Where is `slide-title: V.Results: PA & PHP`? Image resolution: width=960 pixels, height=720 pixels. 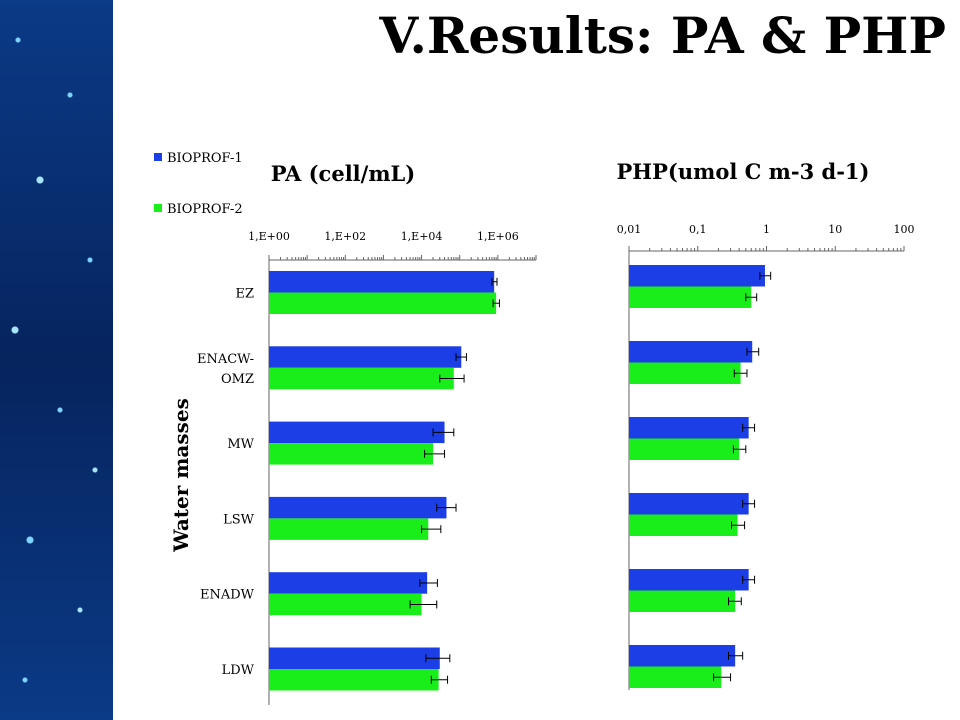
slide-title: V.Results: PA & PHP is located at coordinates (662, 35).